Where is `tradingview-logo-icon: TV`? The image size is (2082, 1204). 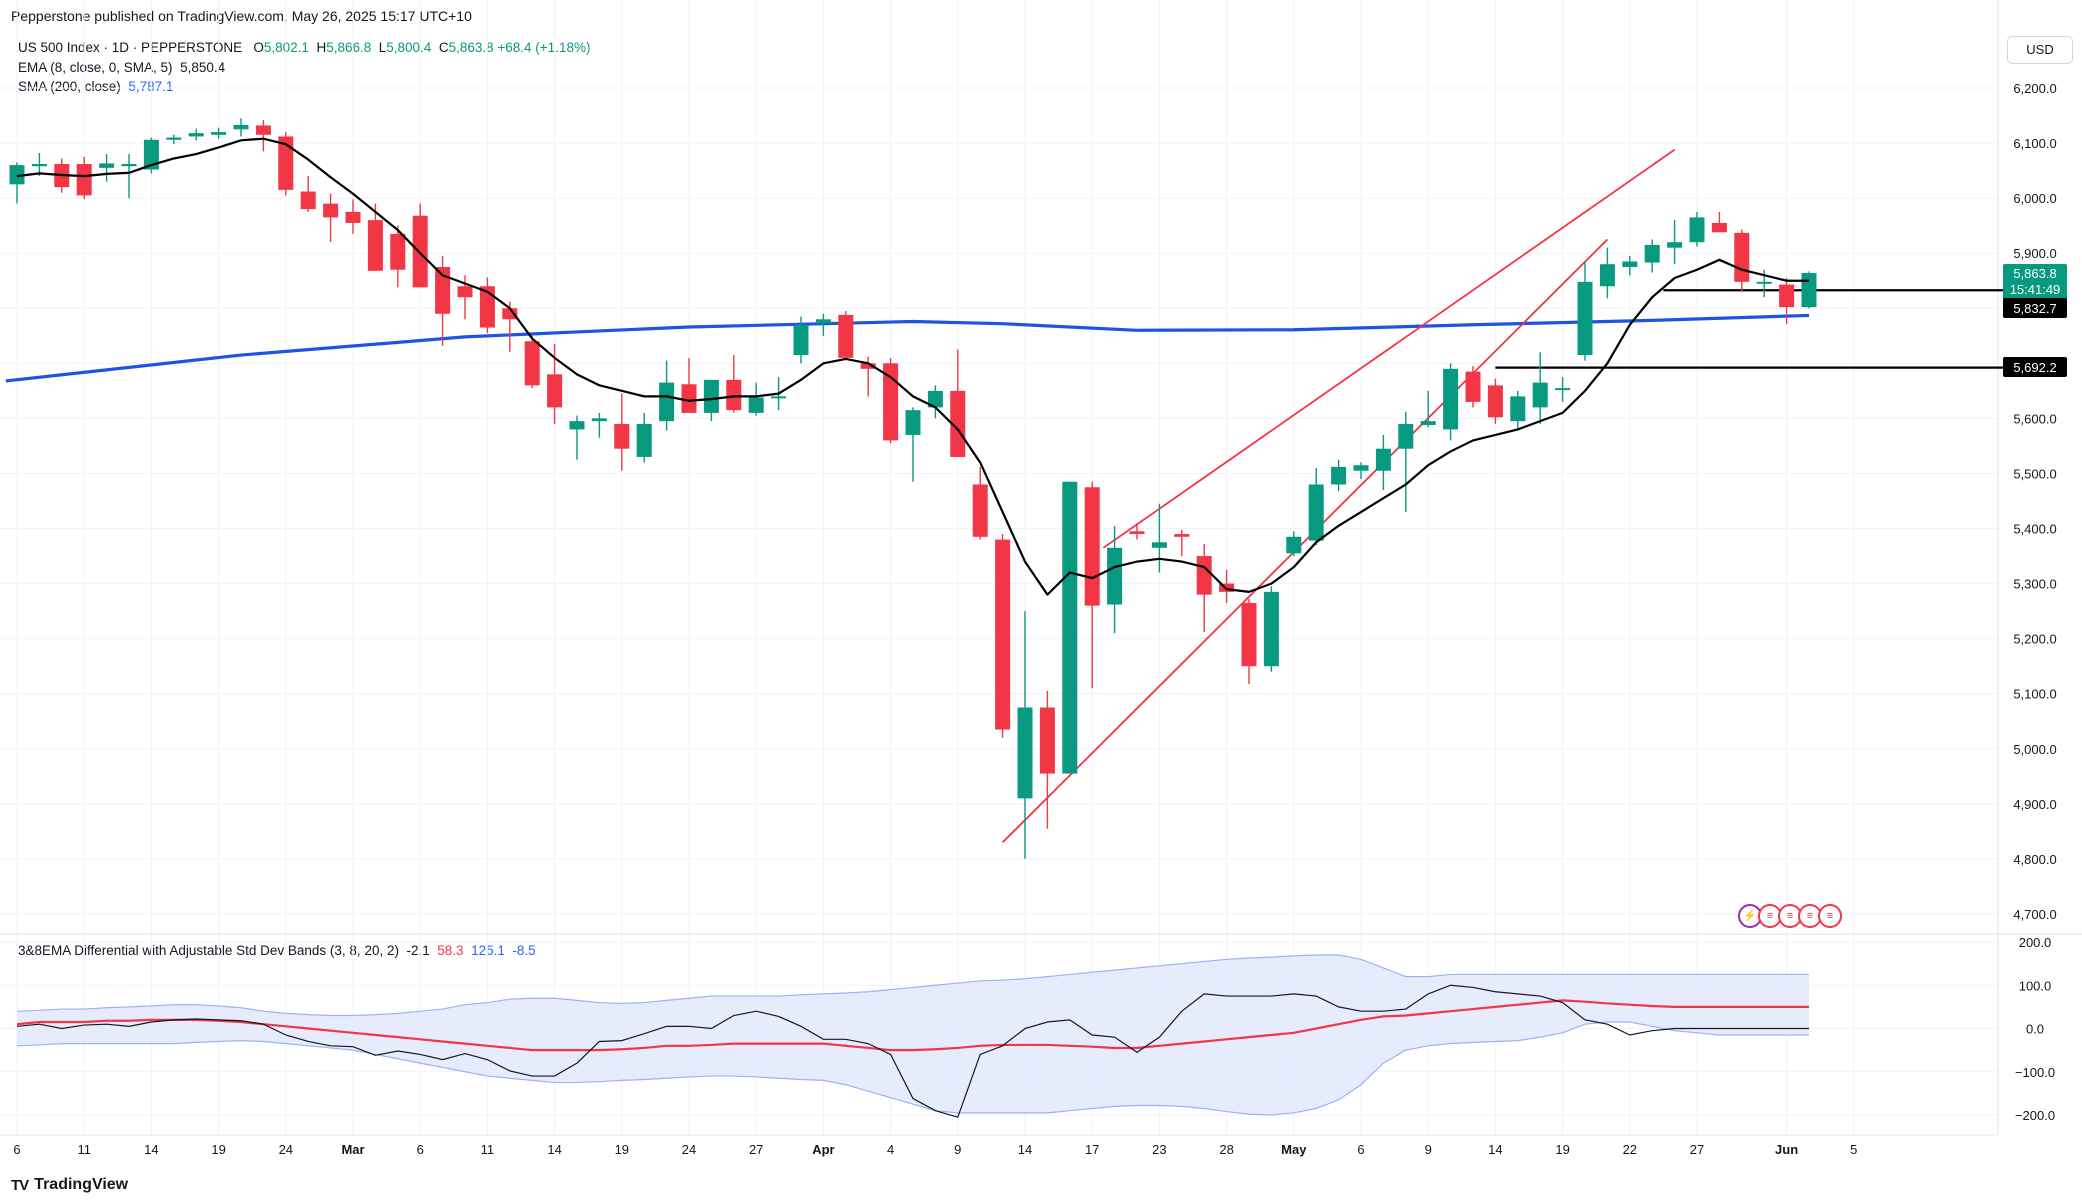 tradingview-logo-icon: TV is located at coordinates (20, 1185).